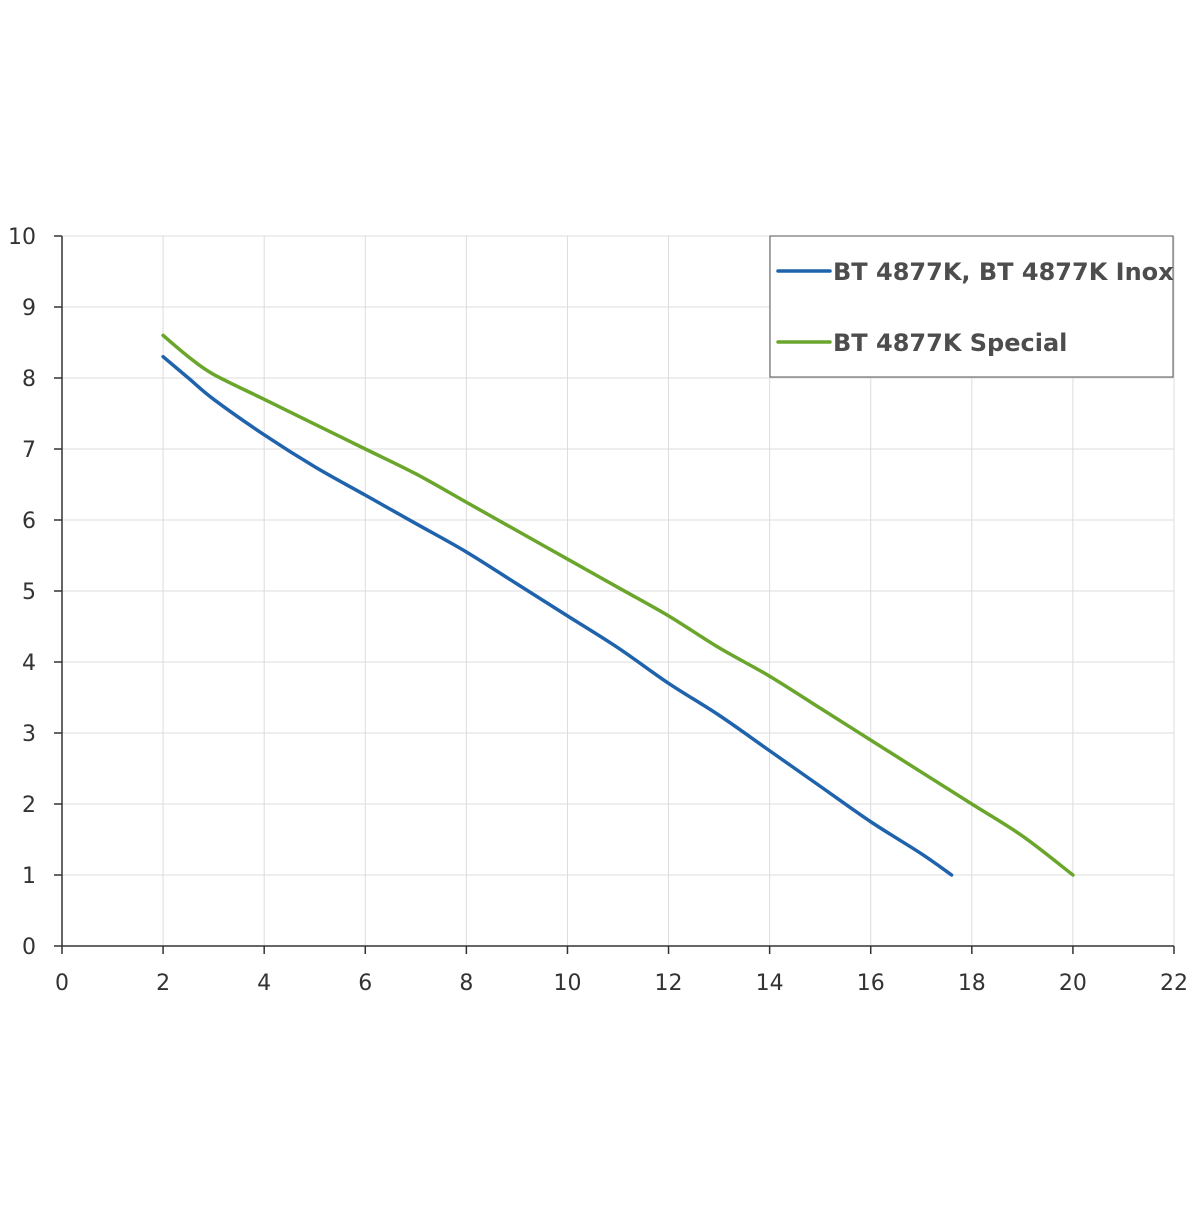 Image resolution: width=1200 pixels, height=1205 pixels. What do you see at coordinates (567, 983) in the screenshot?
I see `x-tick-label-10: 10` at bounding box center [567, 983].